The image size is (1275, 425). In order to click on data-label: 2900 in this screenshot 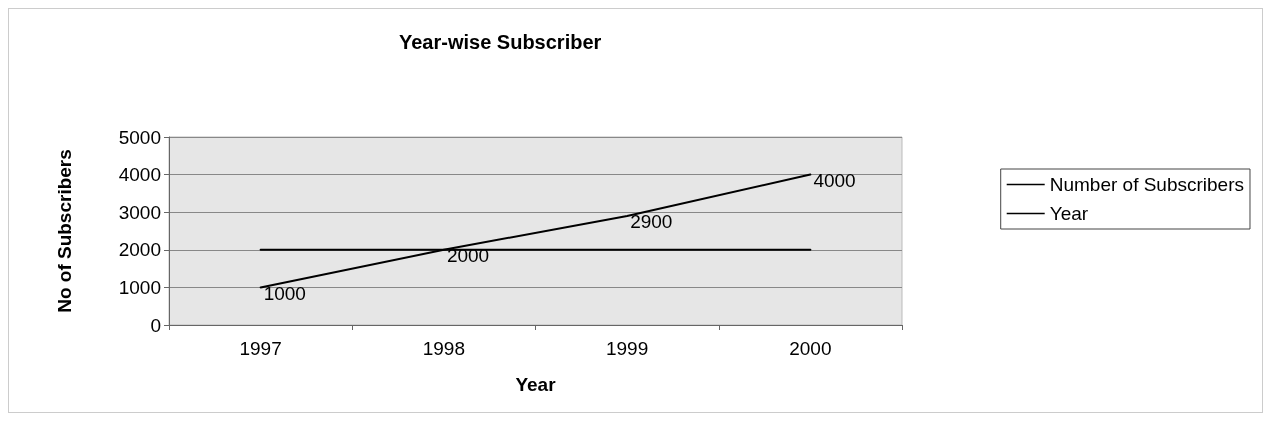, I will do `click(651, 222)`.